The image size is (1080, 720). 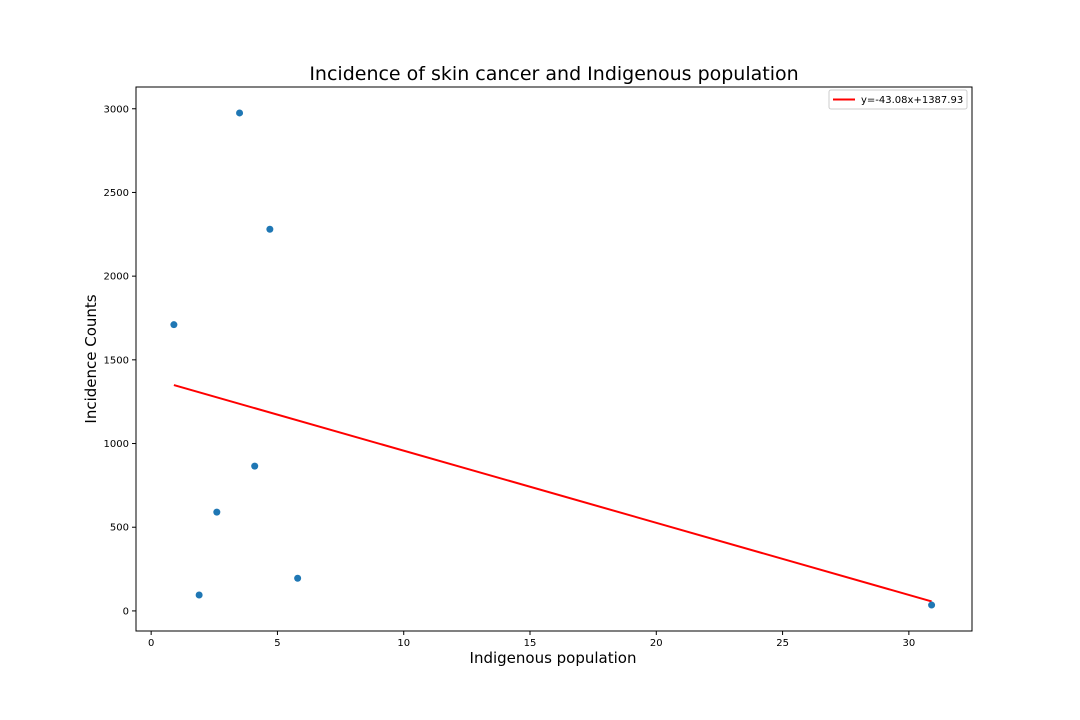 I want to click on y-tick-label: 500, so click(x=119, y=528).